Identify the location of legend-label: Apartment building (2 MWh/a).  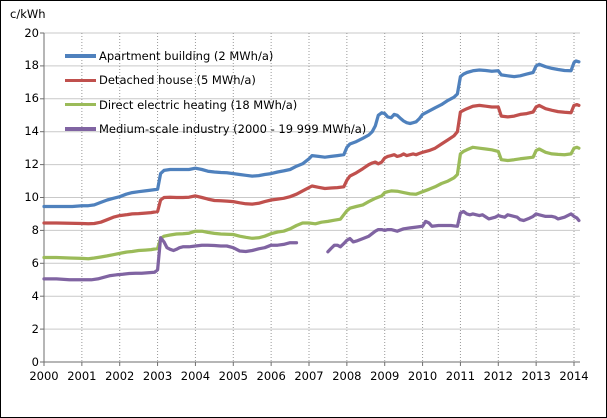
(186, 56).